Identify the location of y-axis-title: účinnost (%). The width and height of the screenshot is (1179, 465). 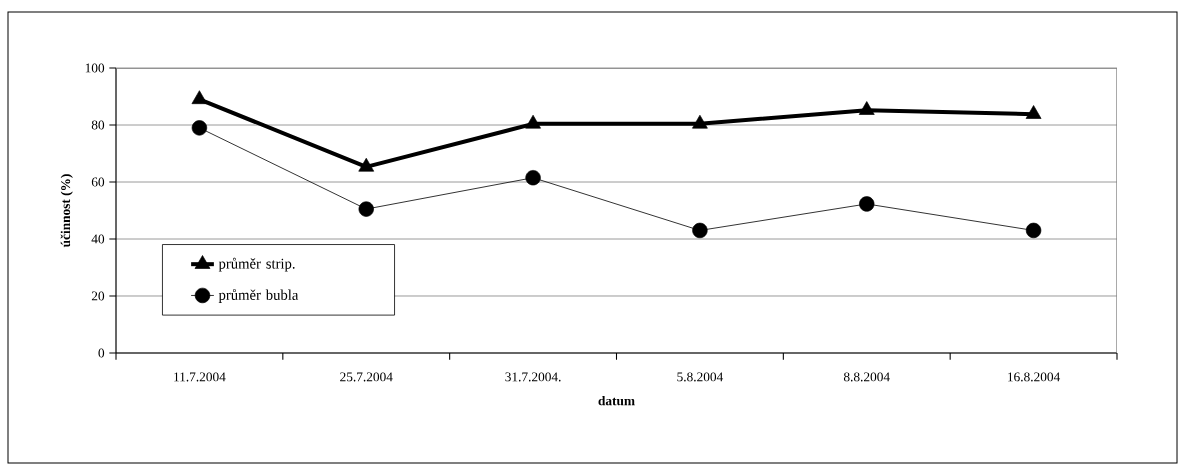
(66, 211).